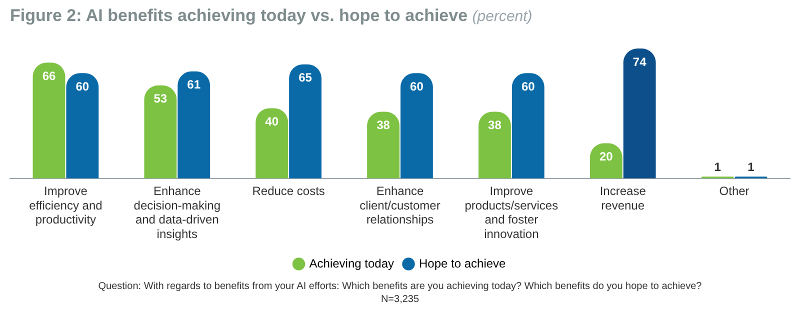 Image resolution: width=800 pixels, height=315 pixels. What do you see at coordinates (272, 121) in the screenshot?
I see `data-label: 40` at bounding box center [272, 121].